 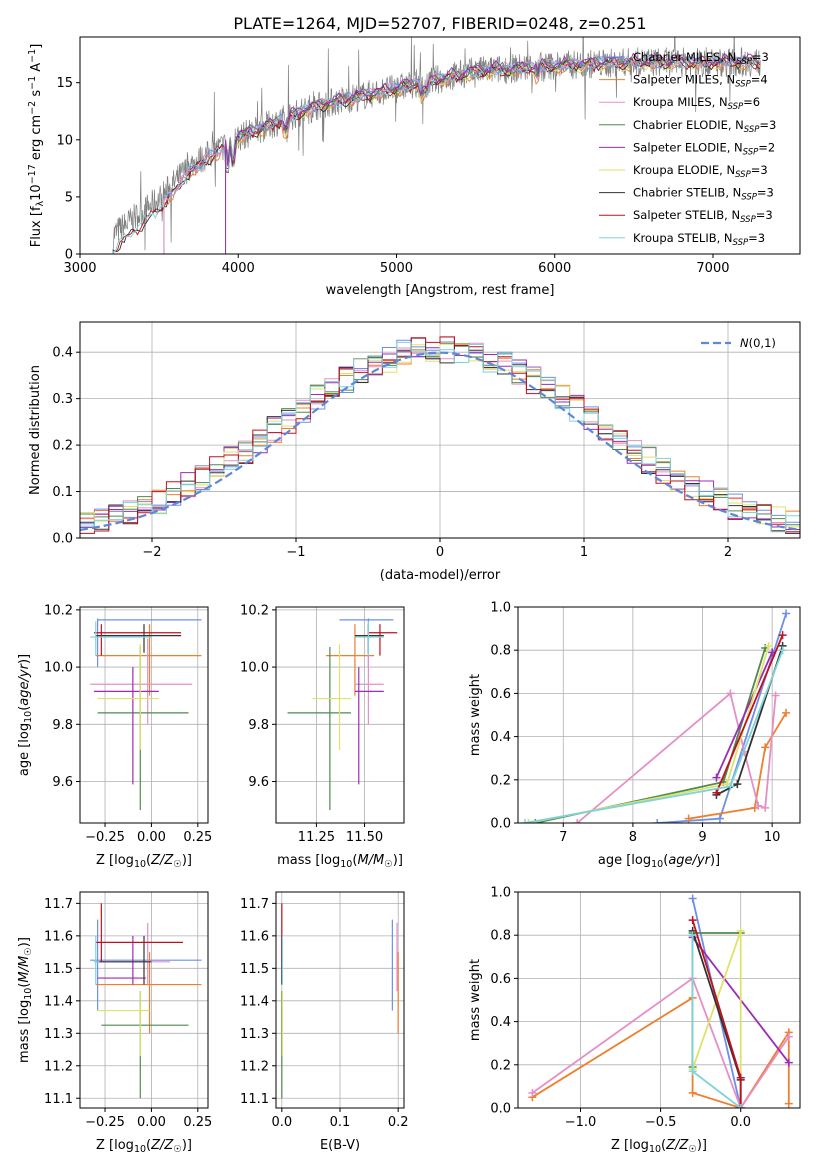 What do you see at coordinates (475, 715) in the screenshot?
I see `y-axis-label: mass weight` at bounding box center [475, 715].